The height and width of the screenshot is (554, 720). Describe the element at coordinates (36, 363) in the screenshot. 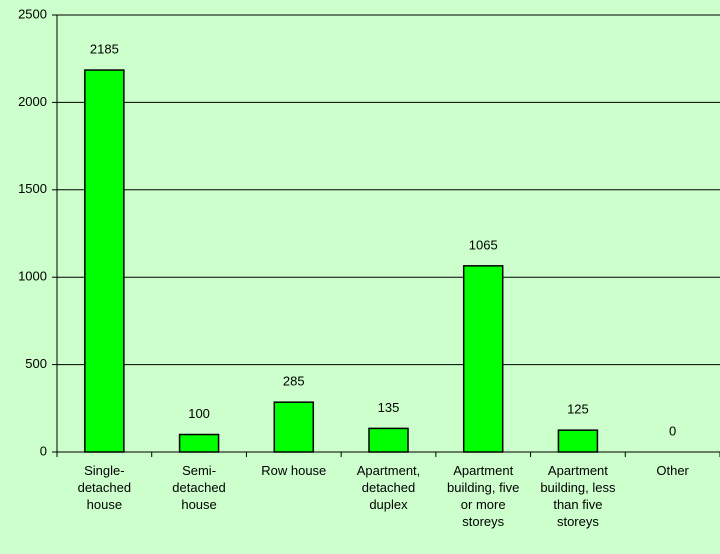

I see `y-tick-label: 500` at that location.